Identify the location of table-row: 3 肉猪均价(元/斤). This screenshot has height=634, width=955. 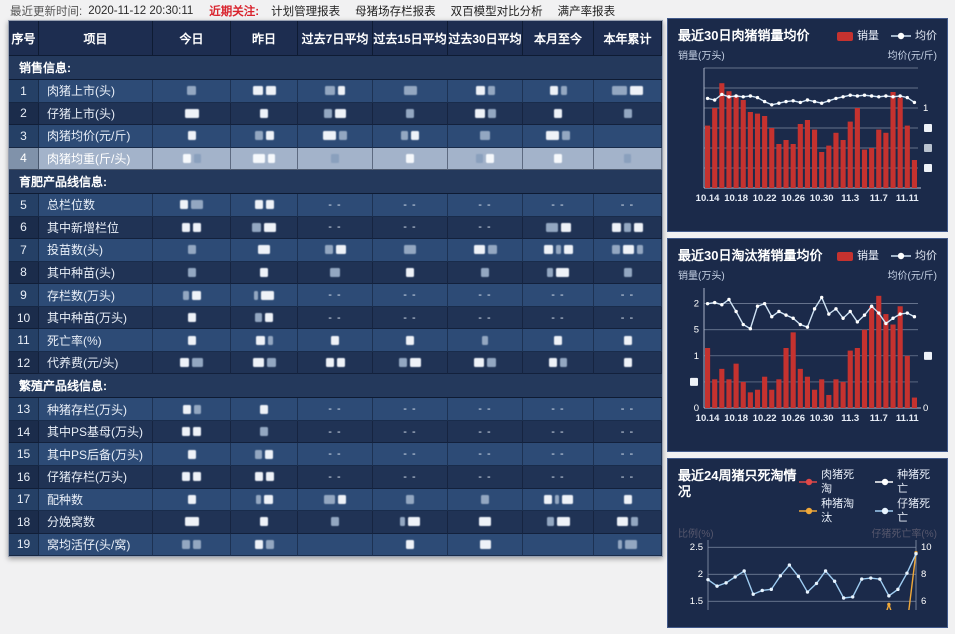
(335, 136).